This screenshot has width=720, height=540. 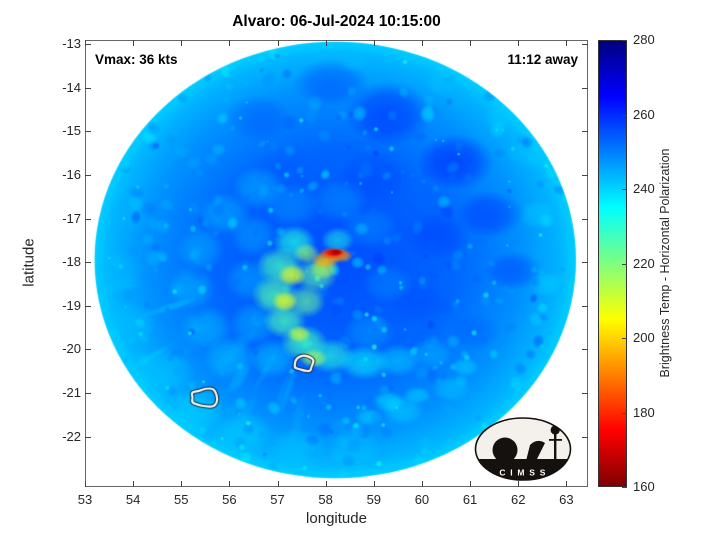 I want to click on colorbar-tick-label: 180, so click(x=644, y=412).